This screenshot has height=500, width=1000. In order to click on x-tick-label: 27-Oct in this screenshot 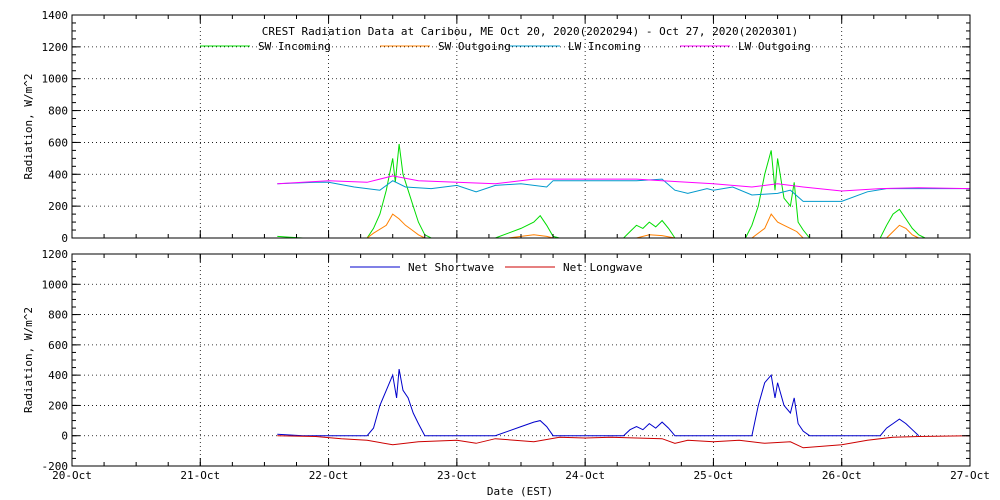, I will do `click(970, 475)`.